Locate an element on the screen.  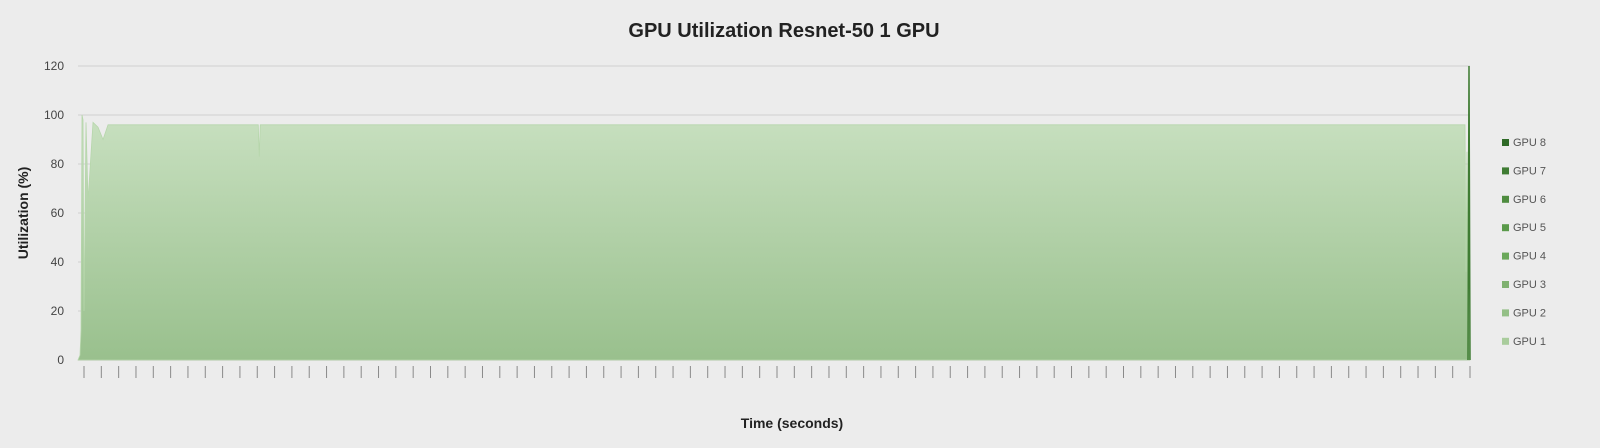
x-axis-title: Time (seconds) is located at coordinates (792, 423).